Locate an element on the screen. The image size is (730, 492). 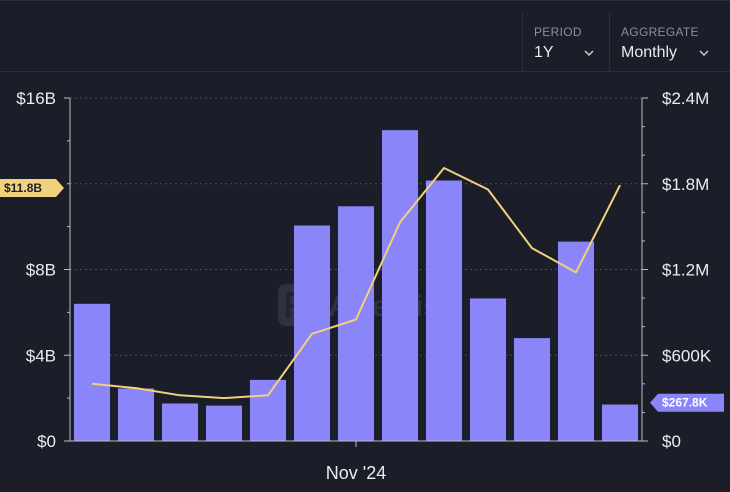
aggregate-value: Monthly is located at coordinates (649, 52).